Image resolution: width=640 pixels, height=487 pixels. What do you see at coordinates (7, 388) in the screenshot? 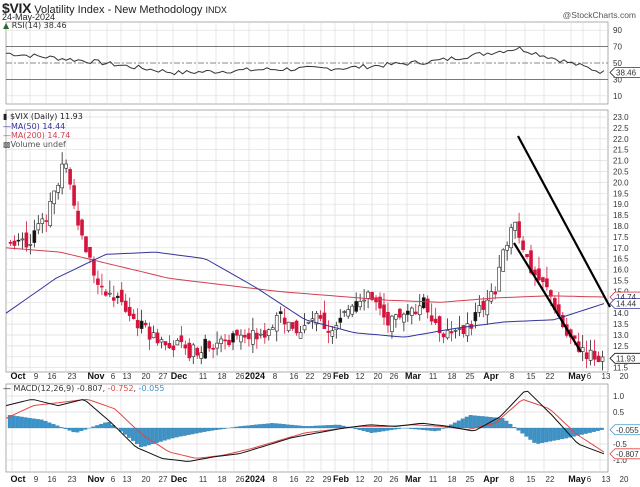
I see `macd-line-icon: —` at bounding box center [7, 388].